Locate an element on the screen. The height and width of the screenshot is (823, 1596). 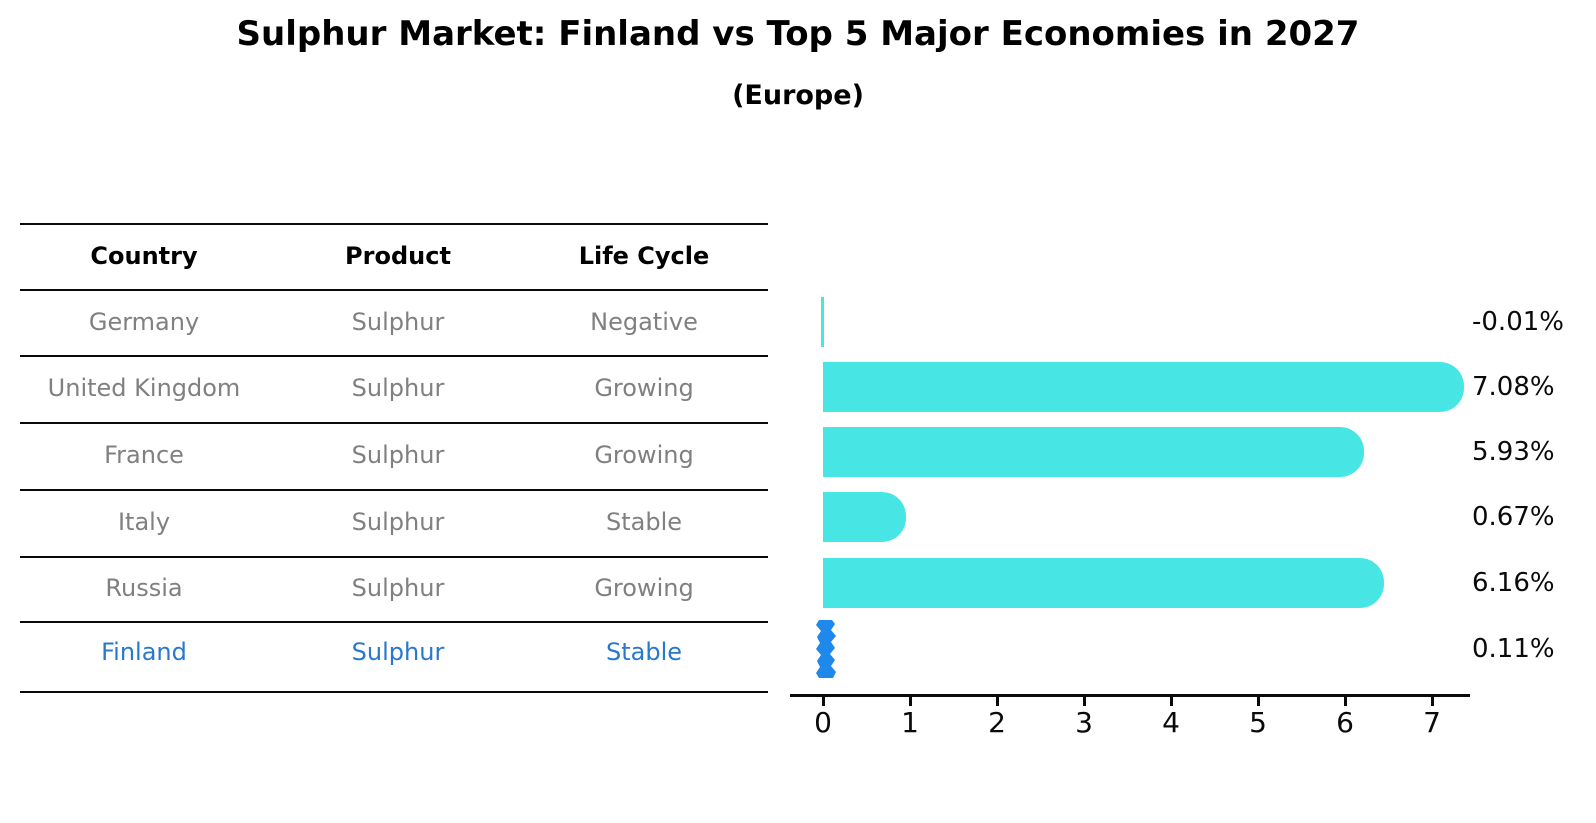
bar-value-label: -0.01% is located at coordinates (1518, 322).